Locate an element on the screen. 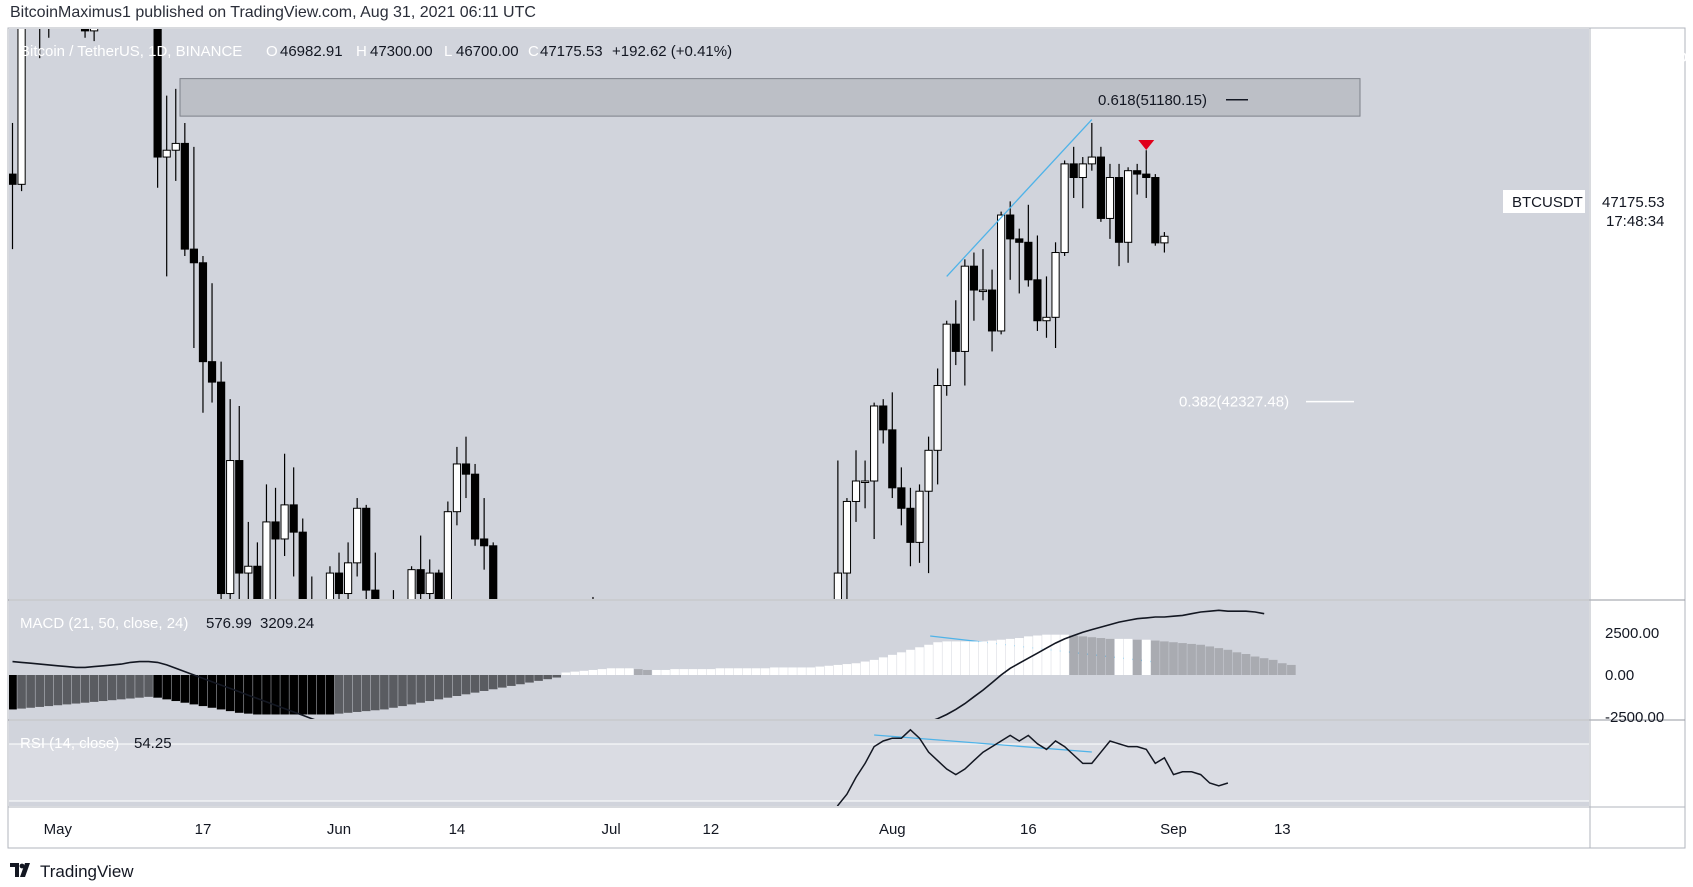  rsi-legend: RSI (14, close) is located at coordinates (69, 743).